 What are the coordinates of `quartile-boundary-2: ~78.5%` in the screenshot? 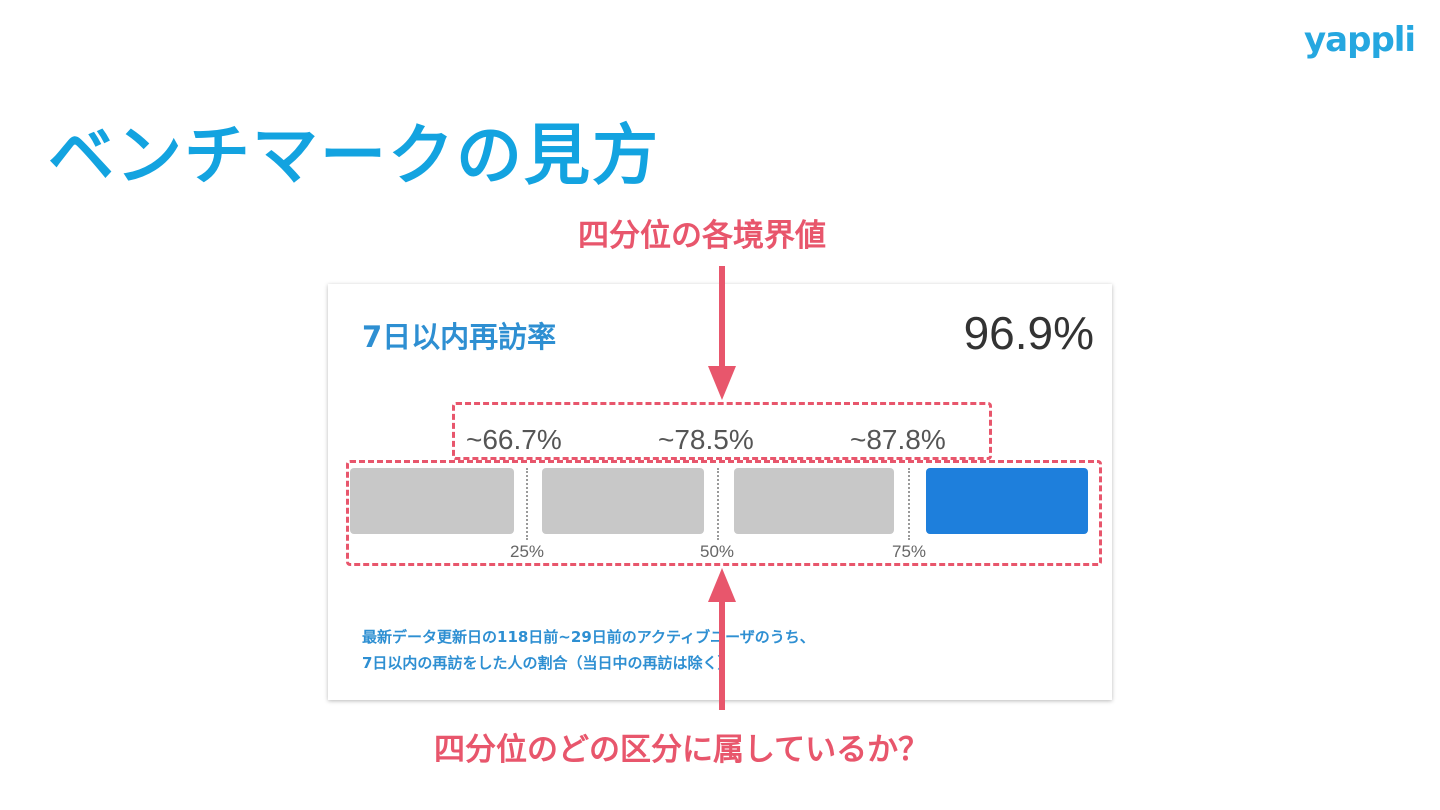 It's located at (706, 439).